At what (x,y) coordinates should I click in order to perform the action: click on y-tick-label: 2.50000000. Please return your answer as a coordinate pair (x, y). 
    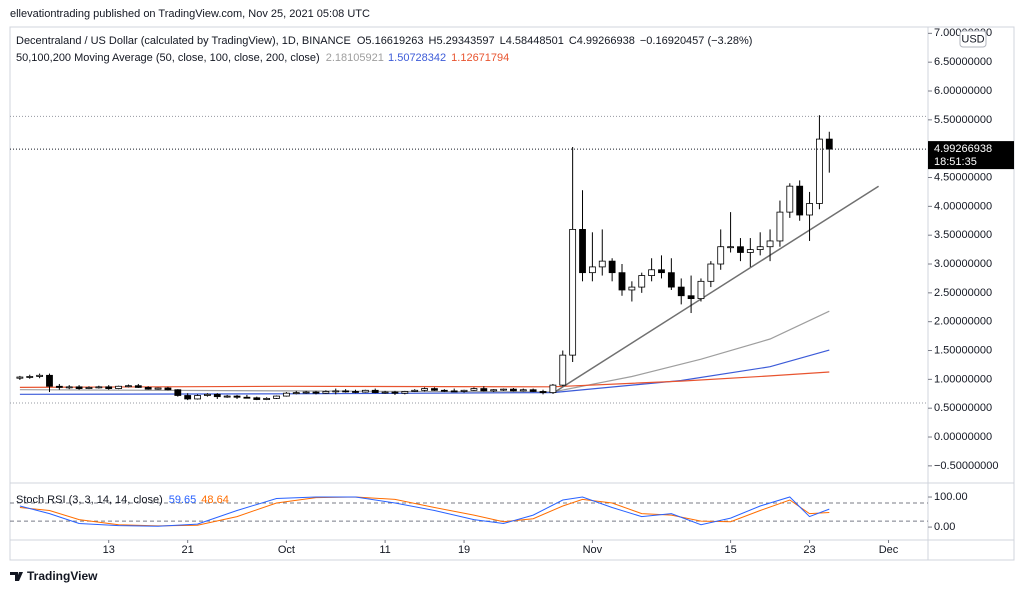
    Looking at the image, I should click on (963, 293).